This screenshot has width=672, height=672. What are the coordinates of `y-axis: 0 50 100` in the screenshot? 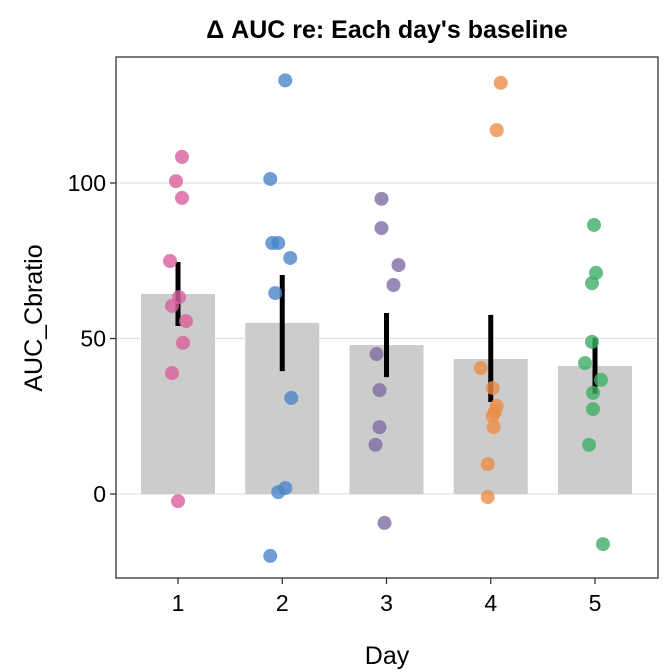 It's located at (92, 338).